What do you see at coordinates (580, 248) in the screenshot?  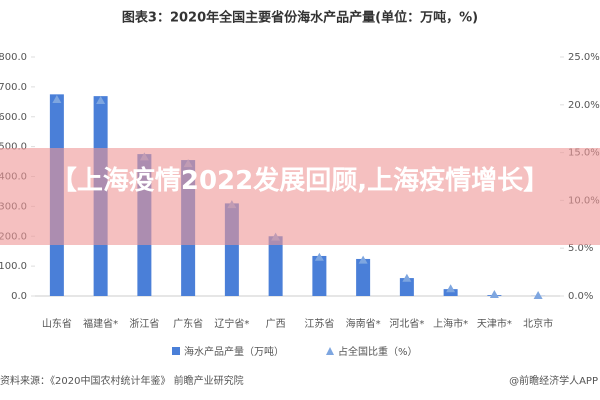 I see `y2-tick-label: 5.0%` at bounding box center [580, 248].